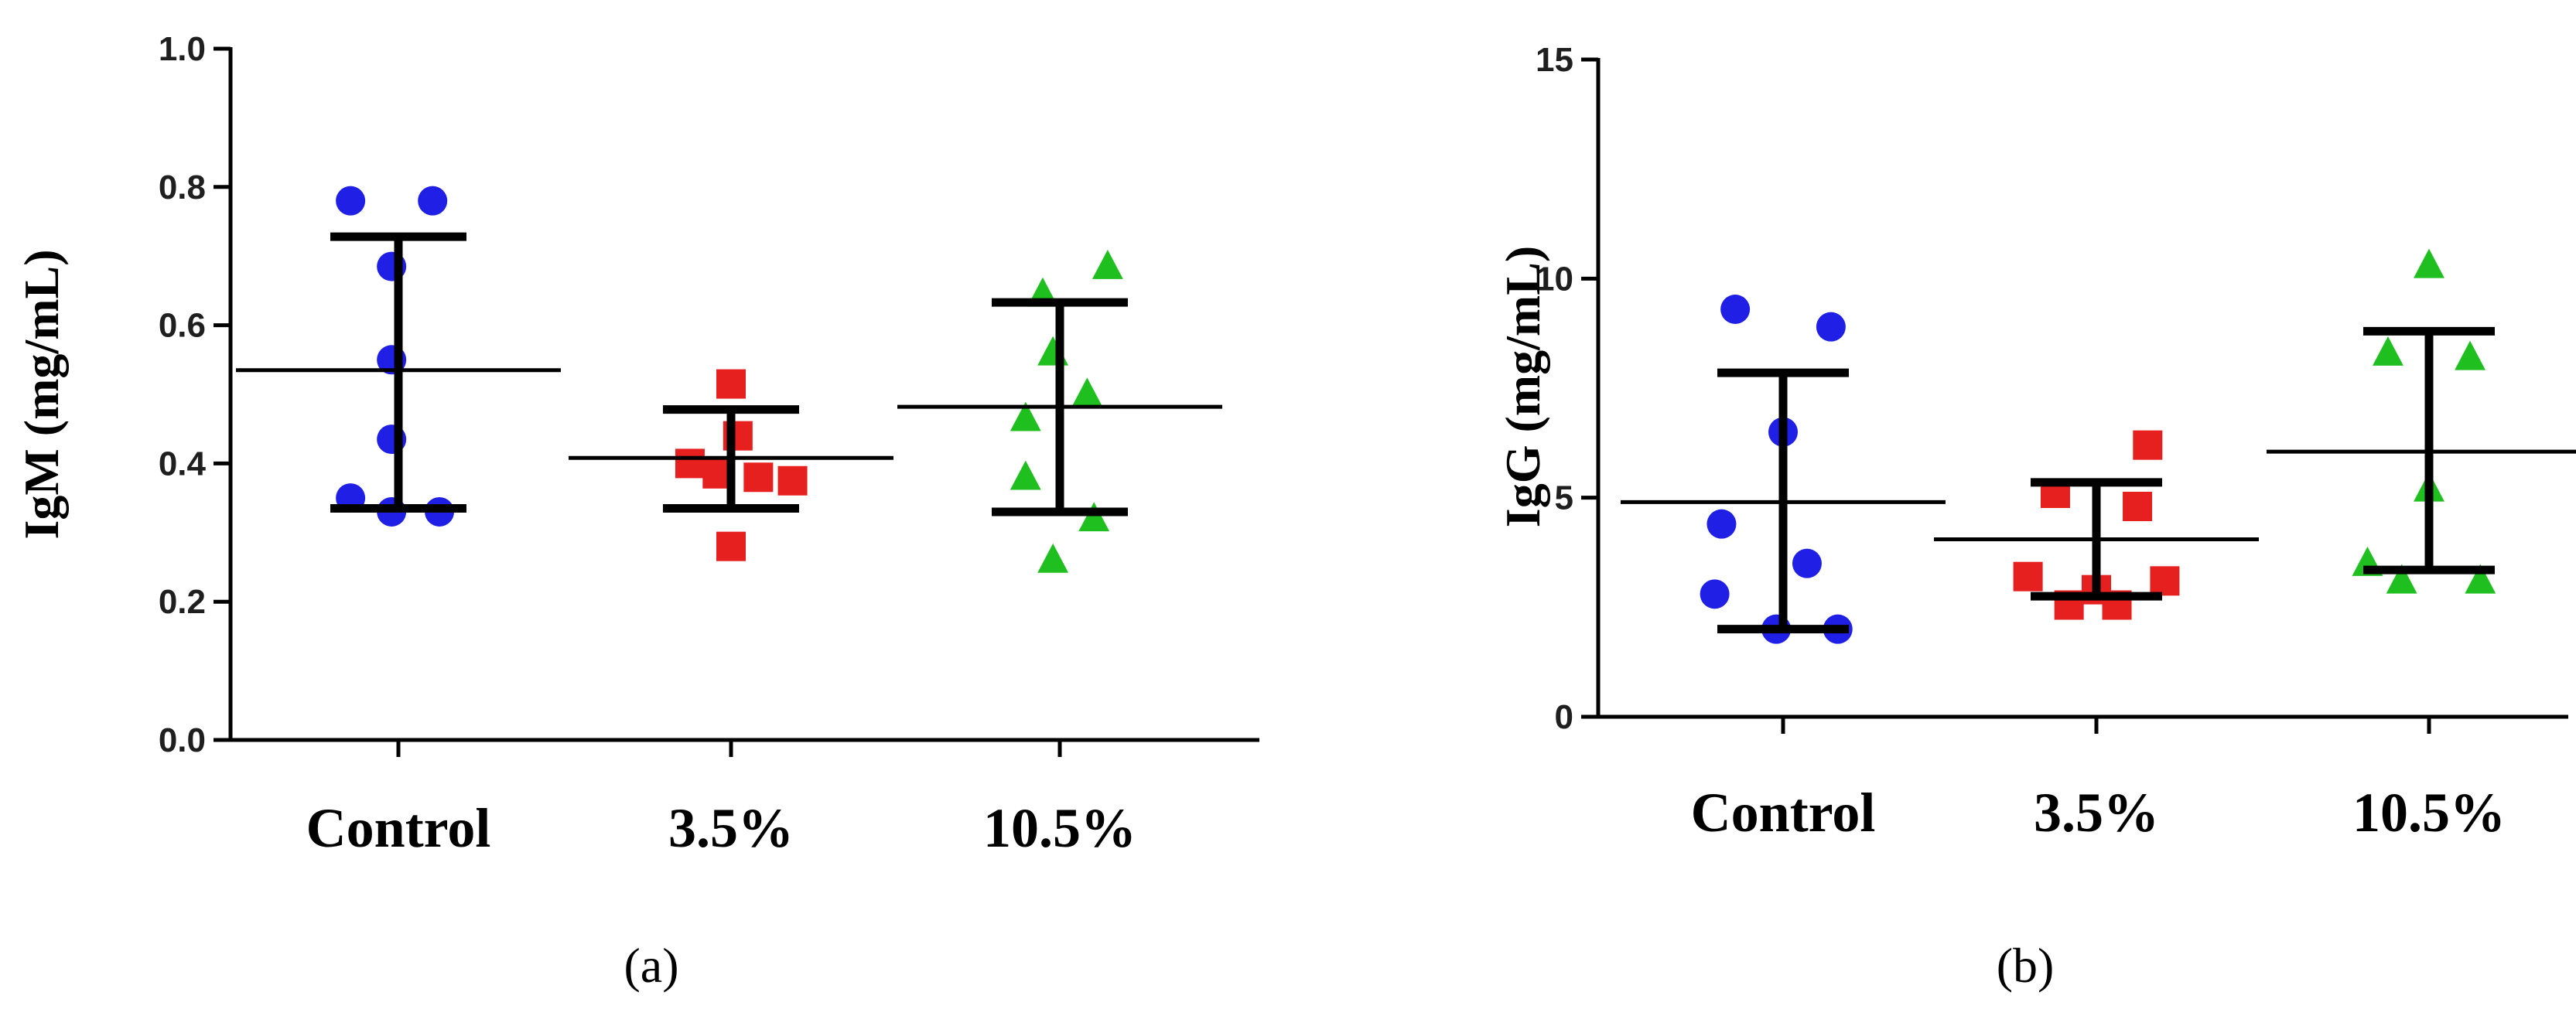 The height and width of the screenshot is (1016, 2576). I want to click on panel-a-y-tick-label: 0.6, so click(182, 326).